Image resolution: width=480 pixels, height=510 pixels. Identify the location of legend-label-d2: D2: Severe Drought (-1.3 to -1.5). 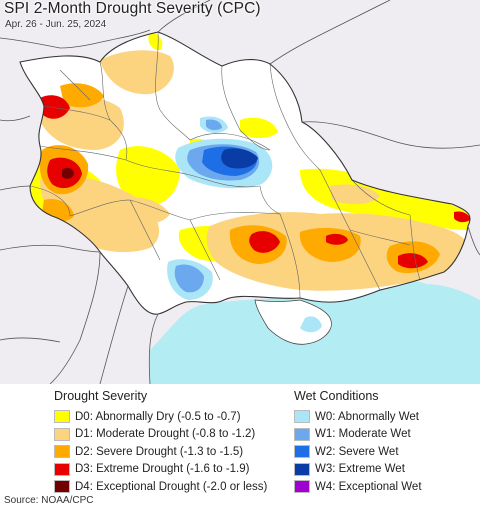
(159, 451).